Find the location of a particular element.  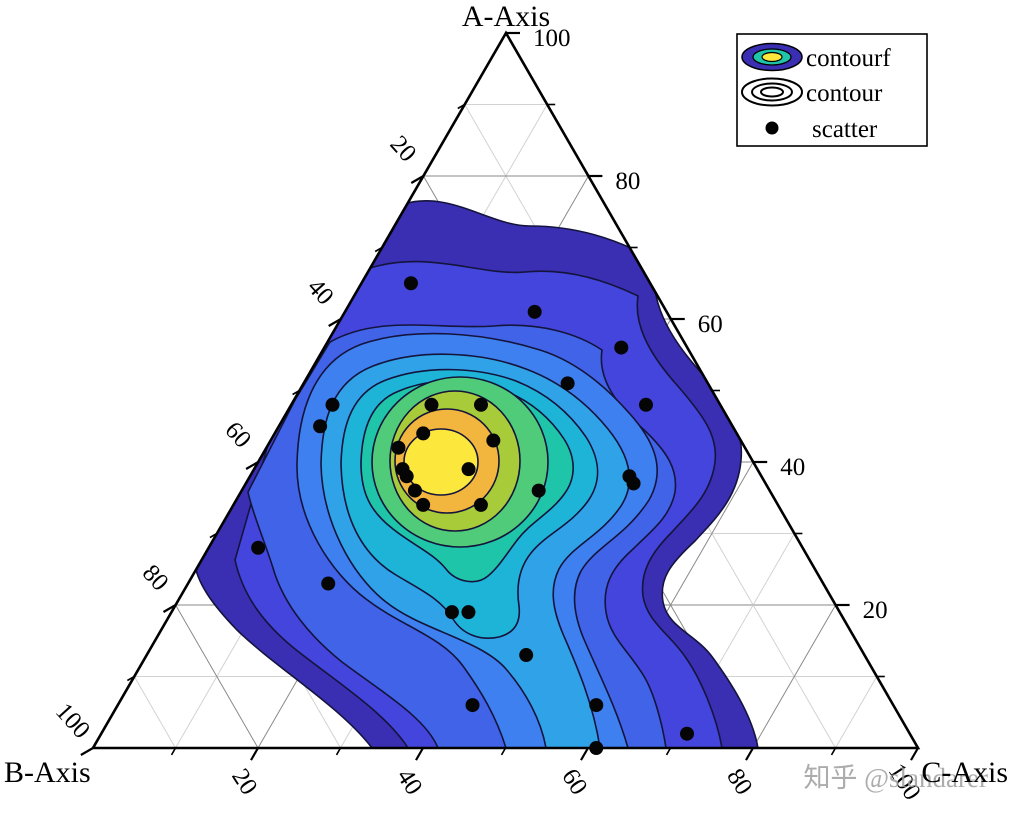

tick-label-a: 20 is located at coordinates (875, 610).